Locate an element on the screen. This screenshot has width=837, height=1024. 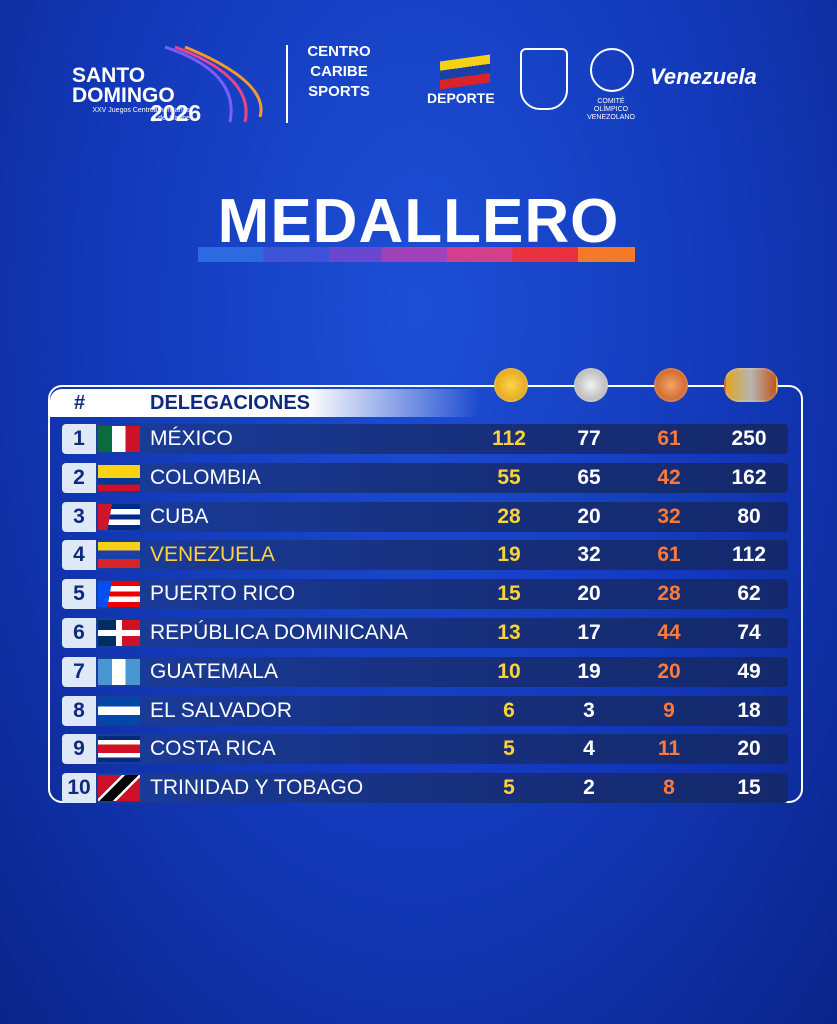
total-count: 250 is located at coordinates (749, 438).